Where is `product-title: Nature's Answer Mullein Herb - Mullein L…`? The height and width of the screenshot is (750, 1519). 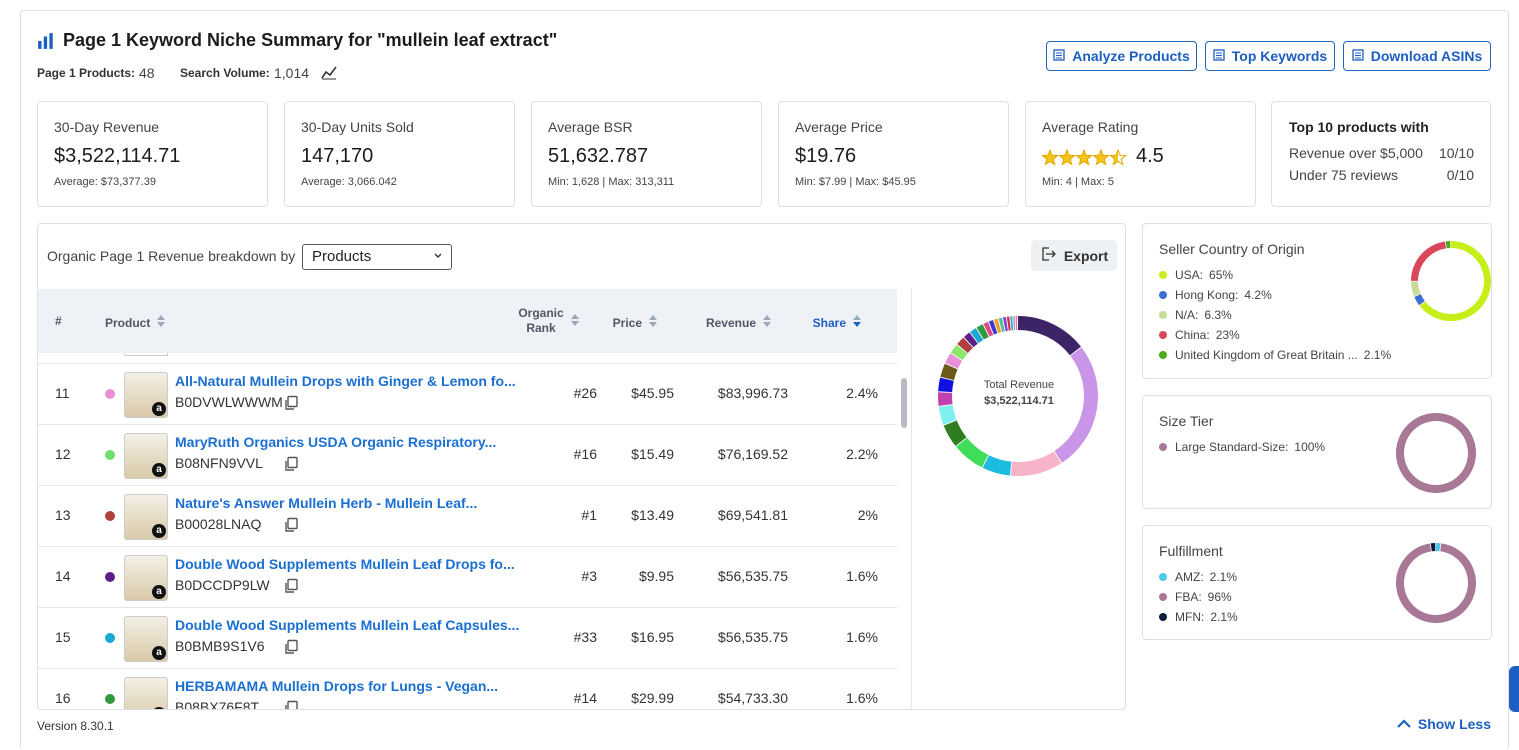 product-title: Nature's Answer Mullein Herb - Mullein L… is located at coordinates (326, 503).